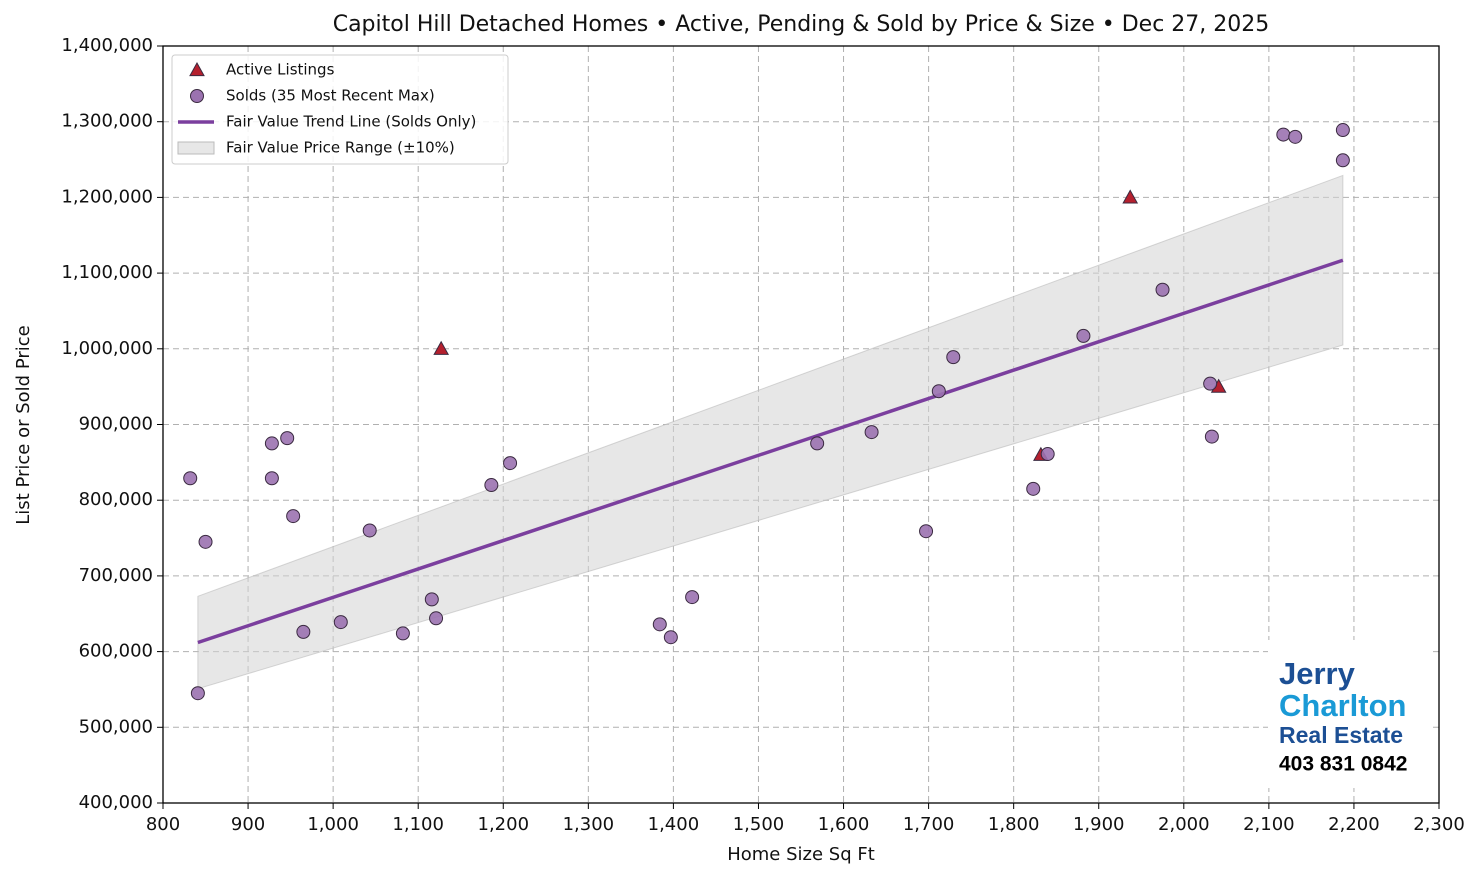  What do you see at coordinates (1354, 824) in the screenshot?
I see `x-tick-label: 2,200` at bounding box center [1354, 824].